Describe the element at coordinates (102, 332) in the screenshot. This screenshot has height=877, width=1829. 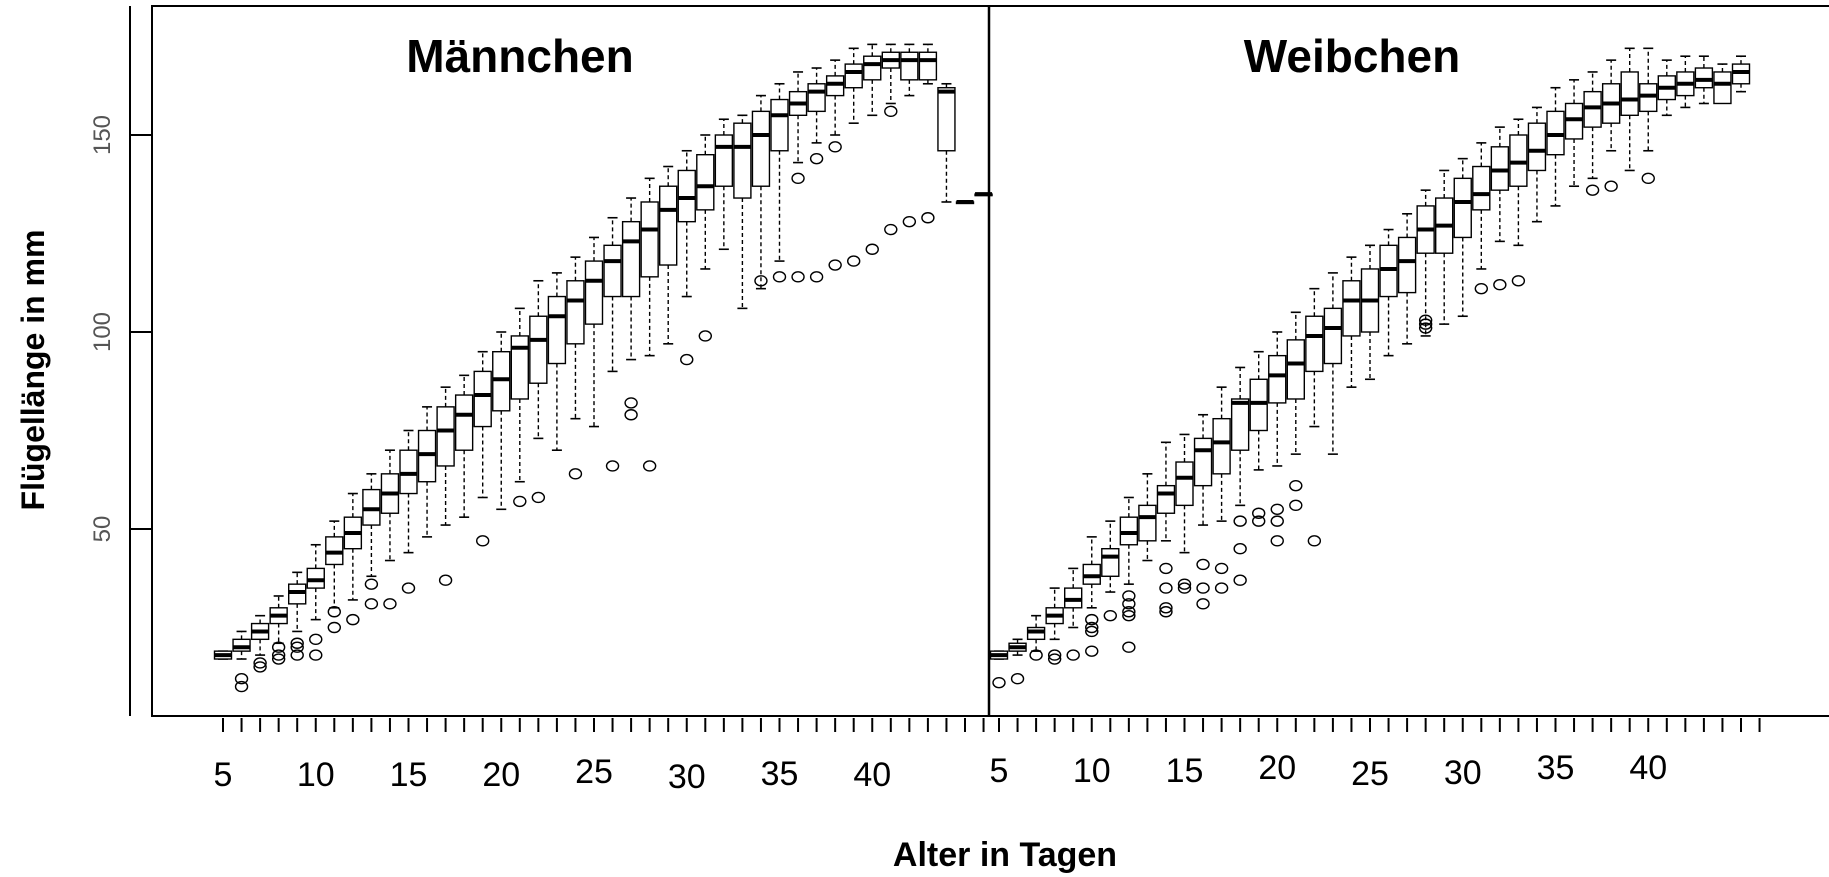
I see `y-tick-label: 100` at that location.